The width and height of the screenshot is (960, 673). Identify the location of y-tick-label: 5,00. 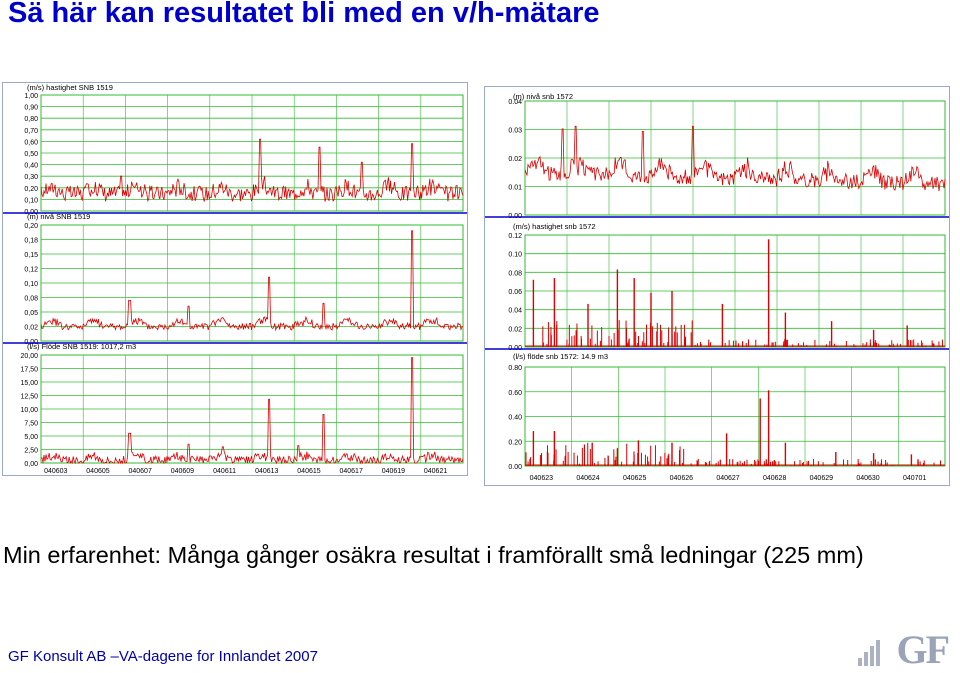
(31, 437).